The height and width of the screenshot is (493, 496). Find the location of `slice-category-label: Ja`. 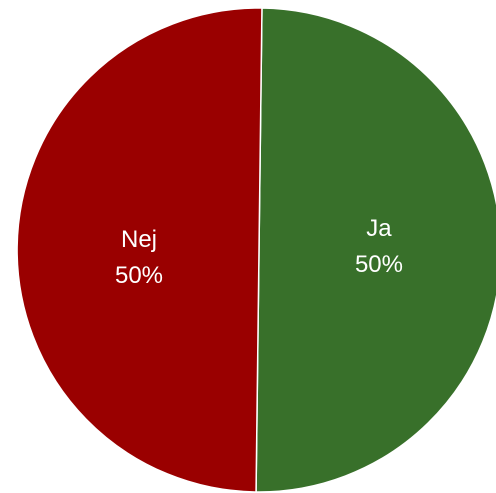

slice-category-label: Ja is located at coordinates (379, 228).